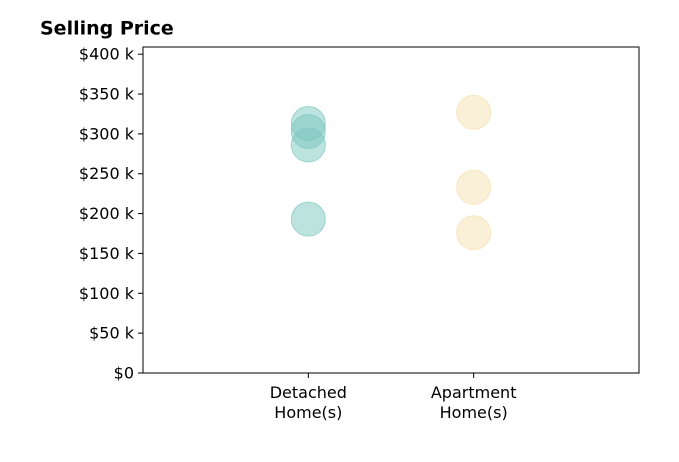  Describe the element at coordinates (308, 392) in the screenshot. I see `x-tick-label-line: Detached` at that location.